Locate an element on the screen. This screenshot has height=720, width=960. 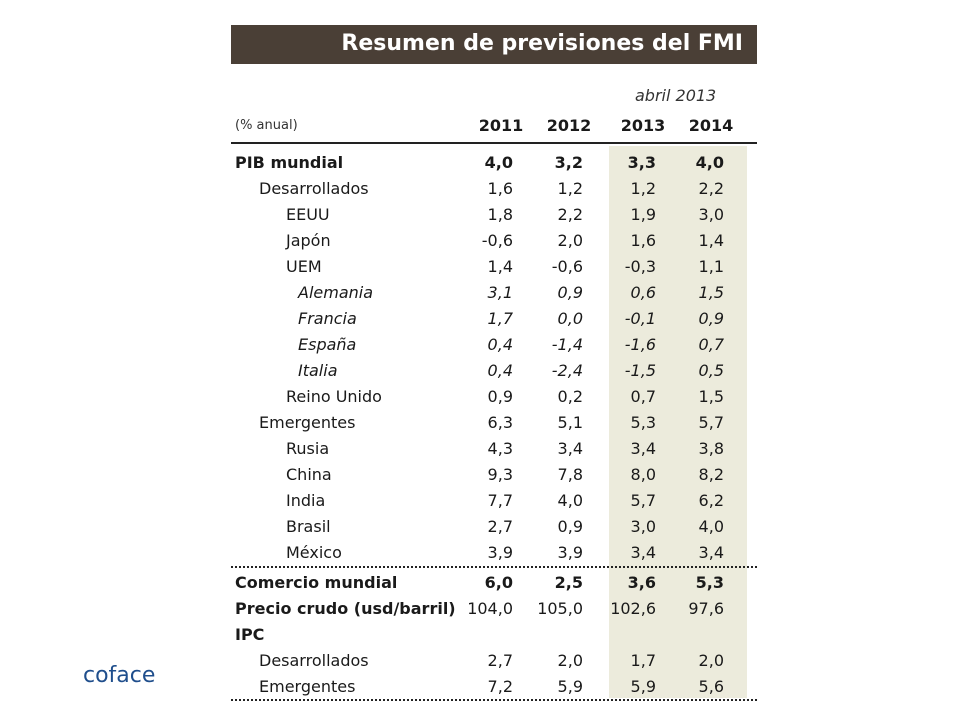
table-row: Japón -0,6 2,0 1,6 1,4 is located at coordinates (494, 241).